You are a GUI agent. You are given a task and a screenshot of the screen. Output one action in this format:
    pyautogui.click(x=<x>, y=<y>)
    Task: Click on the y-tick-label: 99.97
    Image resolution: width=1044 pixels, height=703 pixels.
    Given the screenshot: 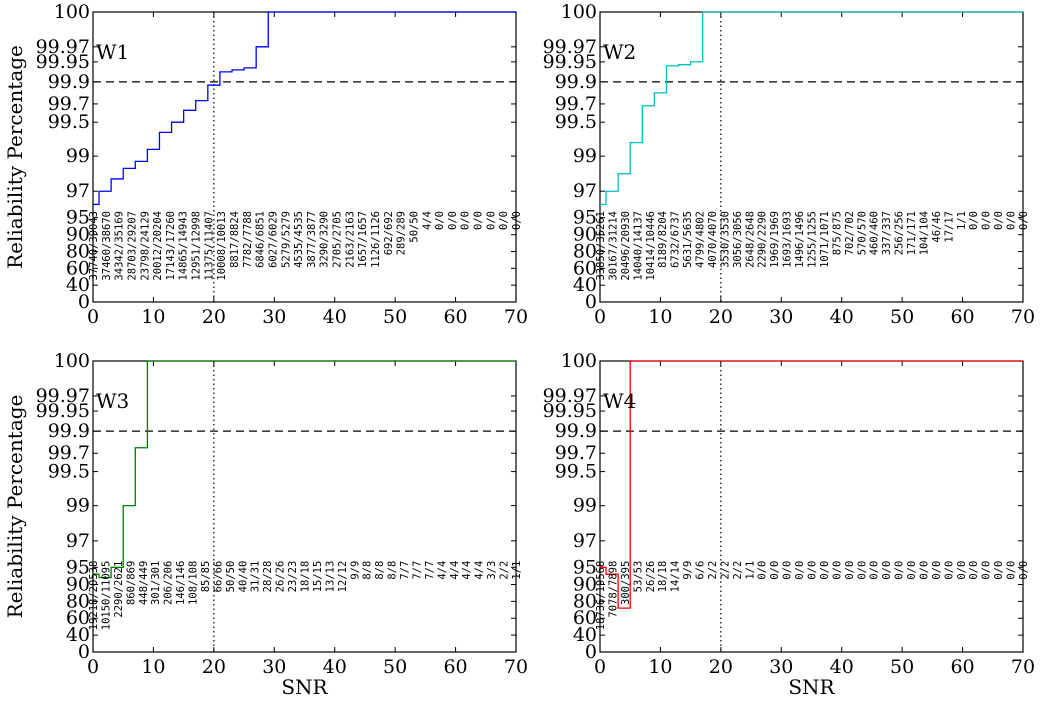 What is the action you would take?
    pyautogui.click(x=63, y=396)
    